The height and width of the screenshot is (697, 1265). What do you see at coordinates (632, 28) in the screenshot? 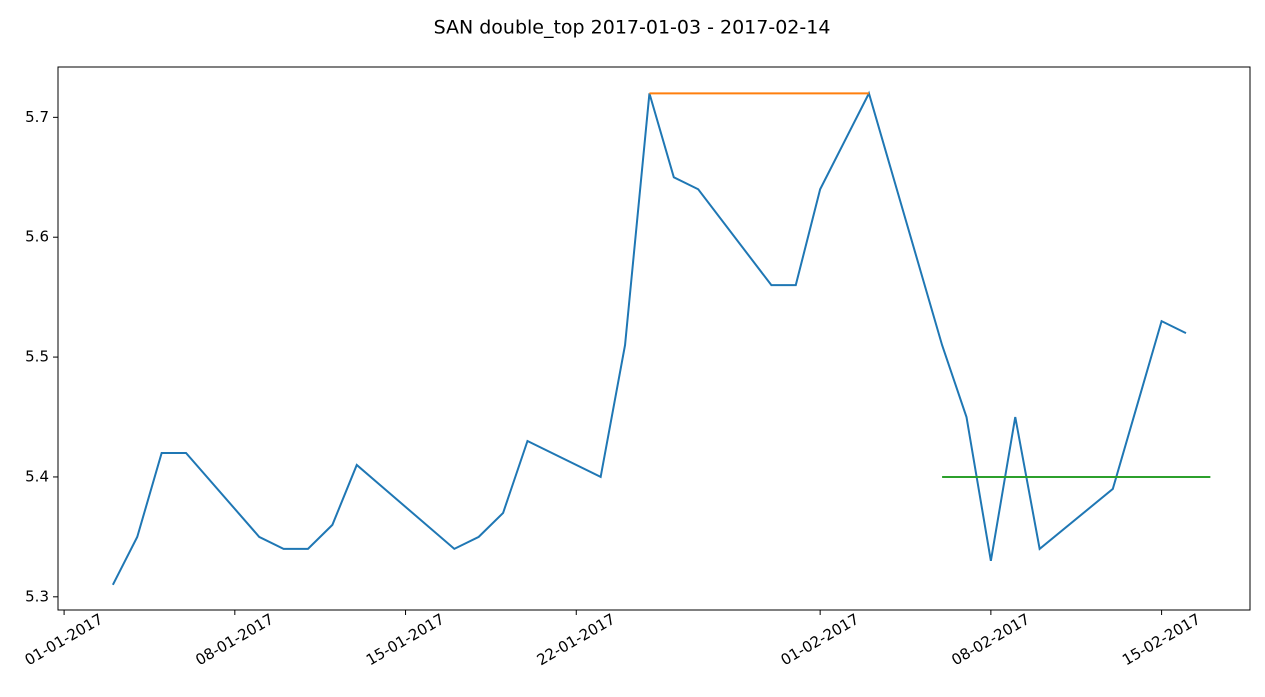
I see `chart-title: SAN double_top 2017-01-03 - 2017-02-14` at bounding box center [632, 28].